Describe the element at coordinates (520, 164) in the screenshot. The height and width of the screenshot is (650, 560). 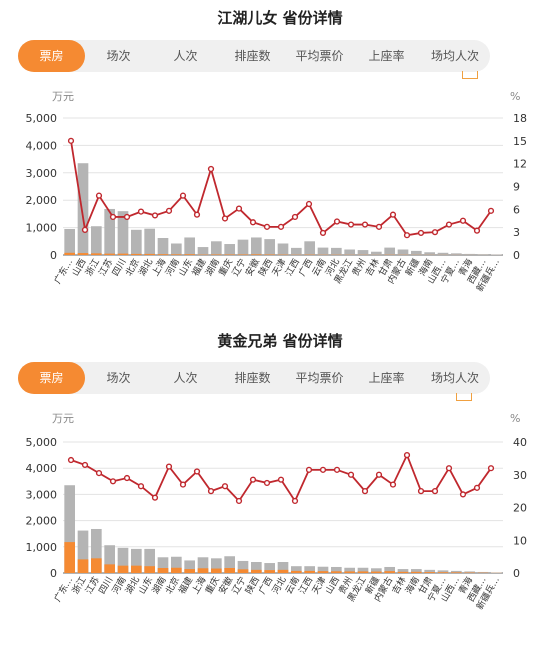
I see `y-tick-label-right: 12` at that location.